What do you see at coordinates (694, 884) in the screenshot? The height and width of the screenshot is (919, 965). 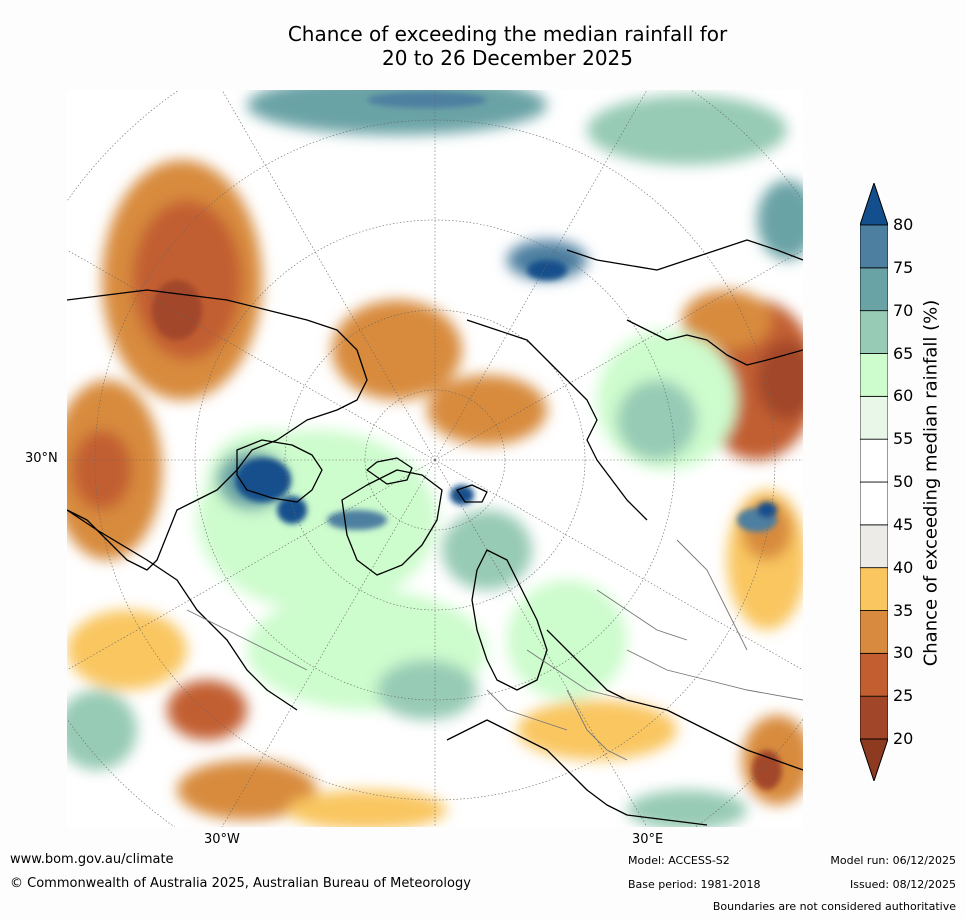 I see `base-period-text: Base period: 1981-2018` at bounding box center [694, 884].